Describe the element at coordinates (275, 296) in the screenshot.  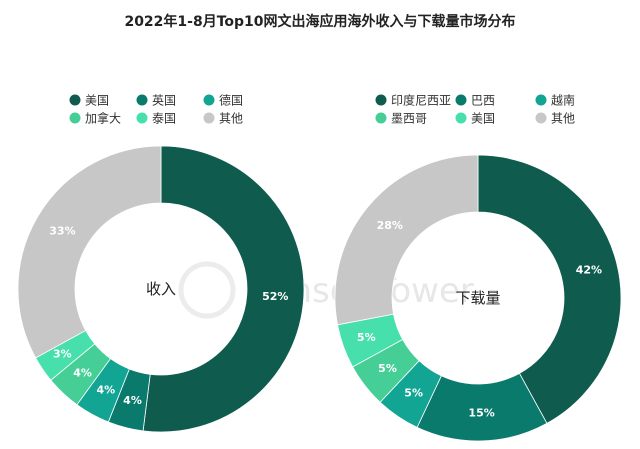
I see `slice-label: 52%` at that location.